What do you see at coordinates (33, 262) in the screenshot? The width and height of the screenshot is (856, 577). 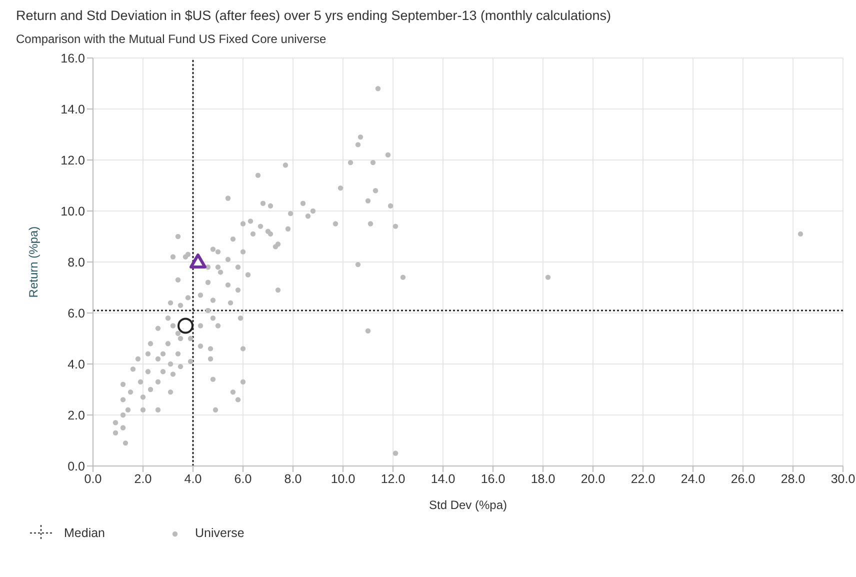 I see `y-axis-title: Return (%pa)` at bounding box center [33, 262].